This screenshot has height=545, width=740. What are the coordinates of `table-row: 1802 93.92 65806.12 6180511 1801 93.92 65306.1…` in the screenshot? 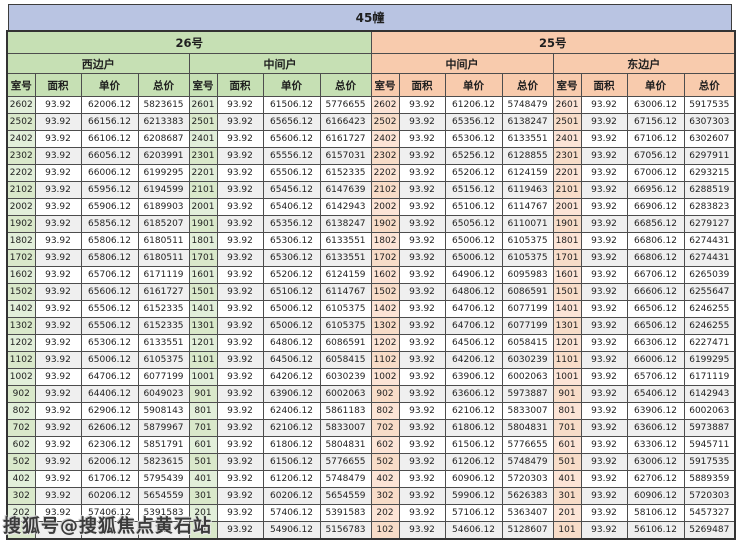 It's located at (371, 241).